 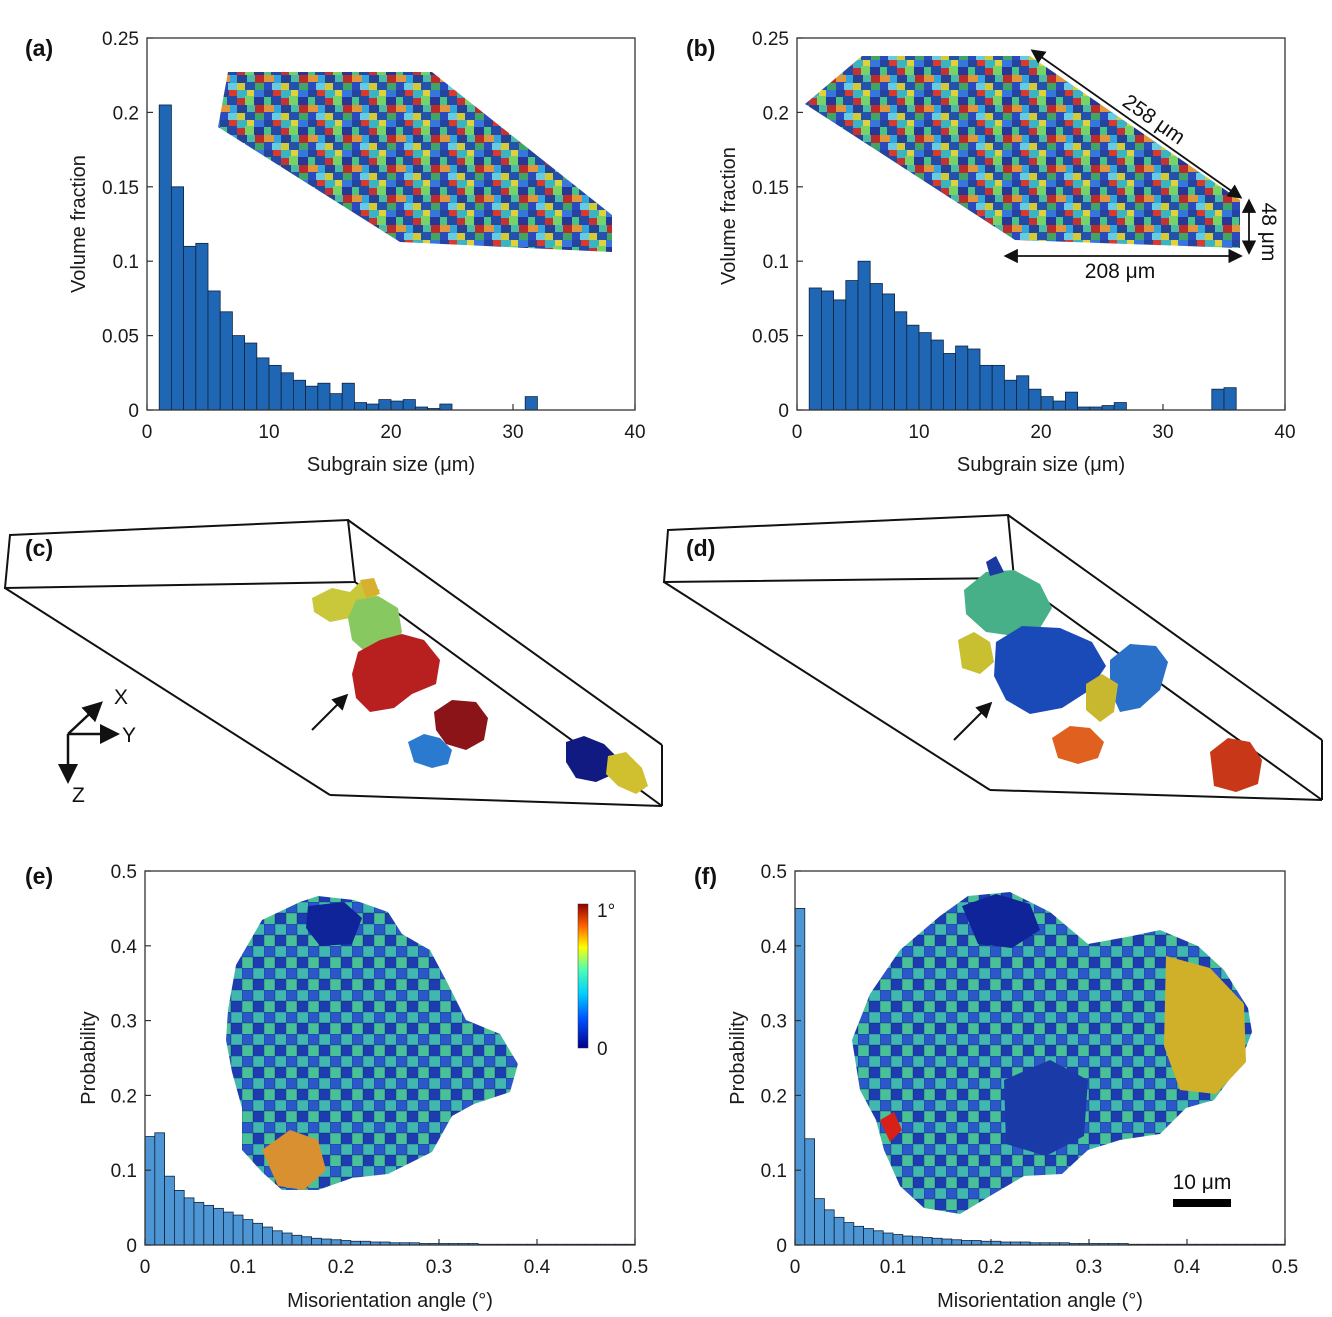 What do you see at coordinates (776, 262) in the screenshot?
I see `y-tick-label-b-2: 0.1` at bounding box center [776, 262].